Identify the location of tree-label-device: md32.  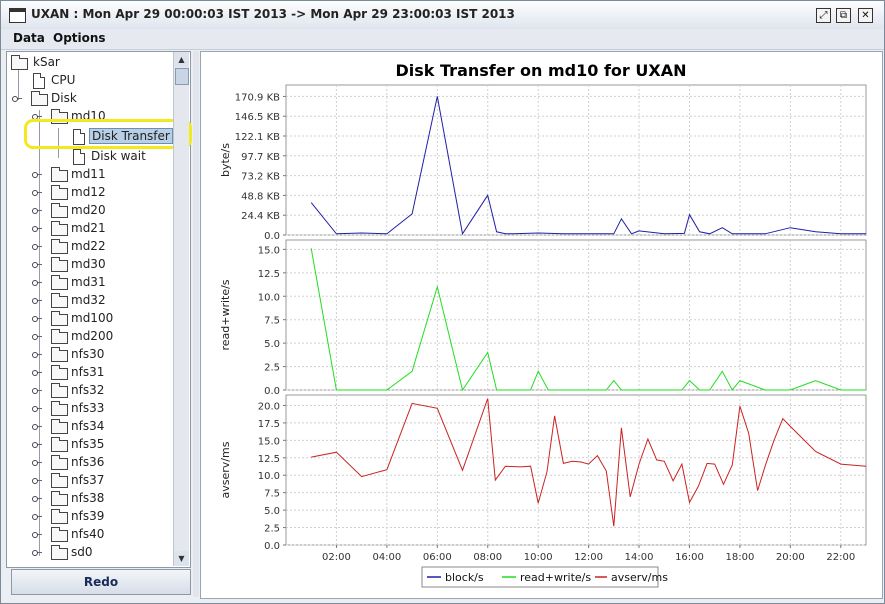
(88, 300).